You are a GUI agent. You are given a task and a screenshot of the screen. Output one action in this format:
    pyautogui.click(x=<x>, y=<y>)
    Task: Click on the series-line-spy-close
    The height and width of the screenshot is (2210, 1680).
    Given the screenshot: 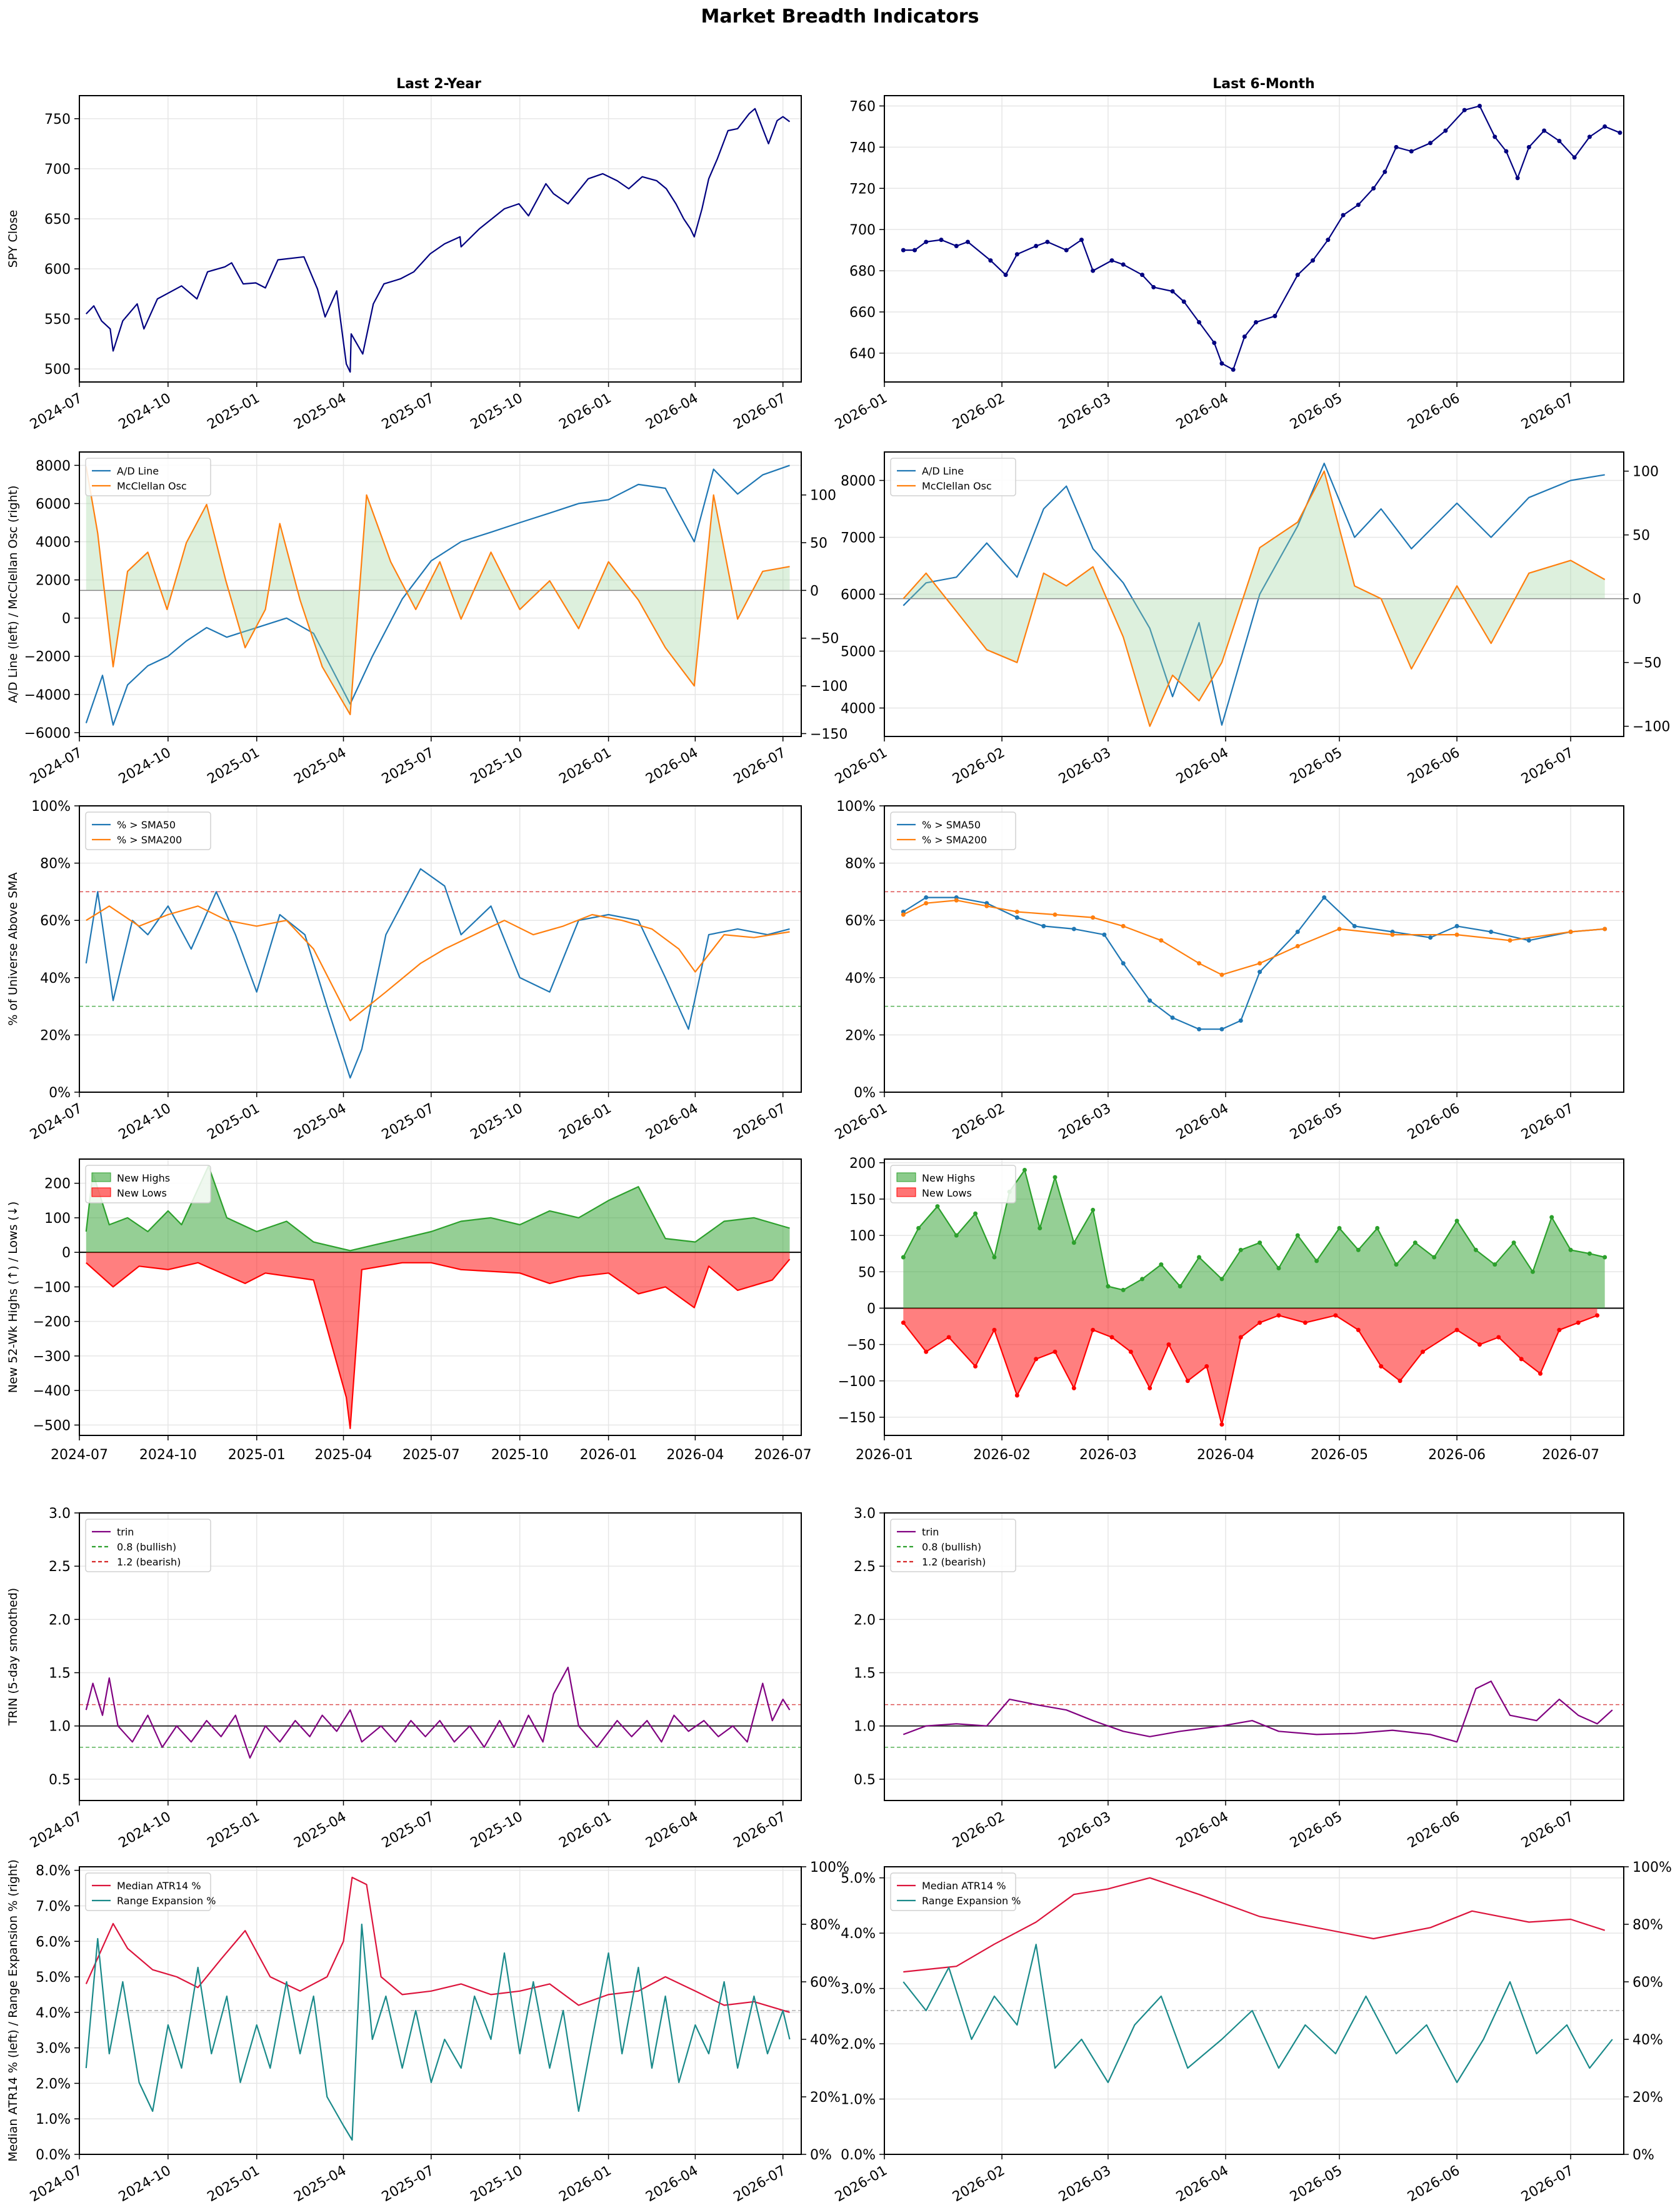 What is the action you would take?
    pyautogui.click(x=438, y=241)
    